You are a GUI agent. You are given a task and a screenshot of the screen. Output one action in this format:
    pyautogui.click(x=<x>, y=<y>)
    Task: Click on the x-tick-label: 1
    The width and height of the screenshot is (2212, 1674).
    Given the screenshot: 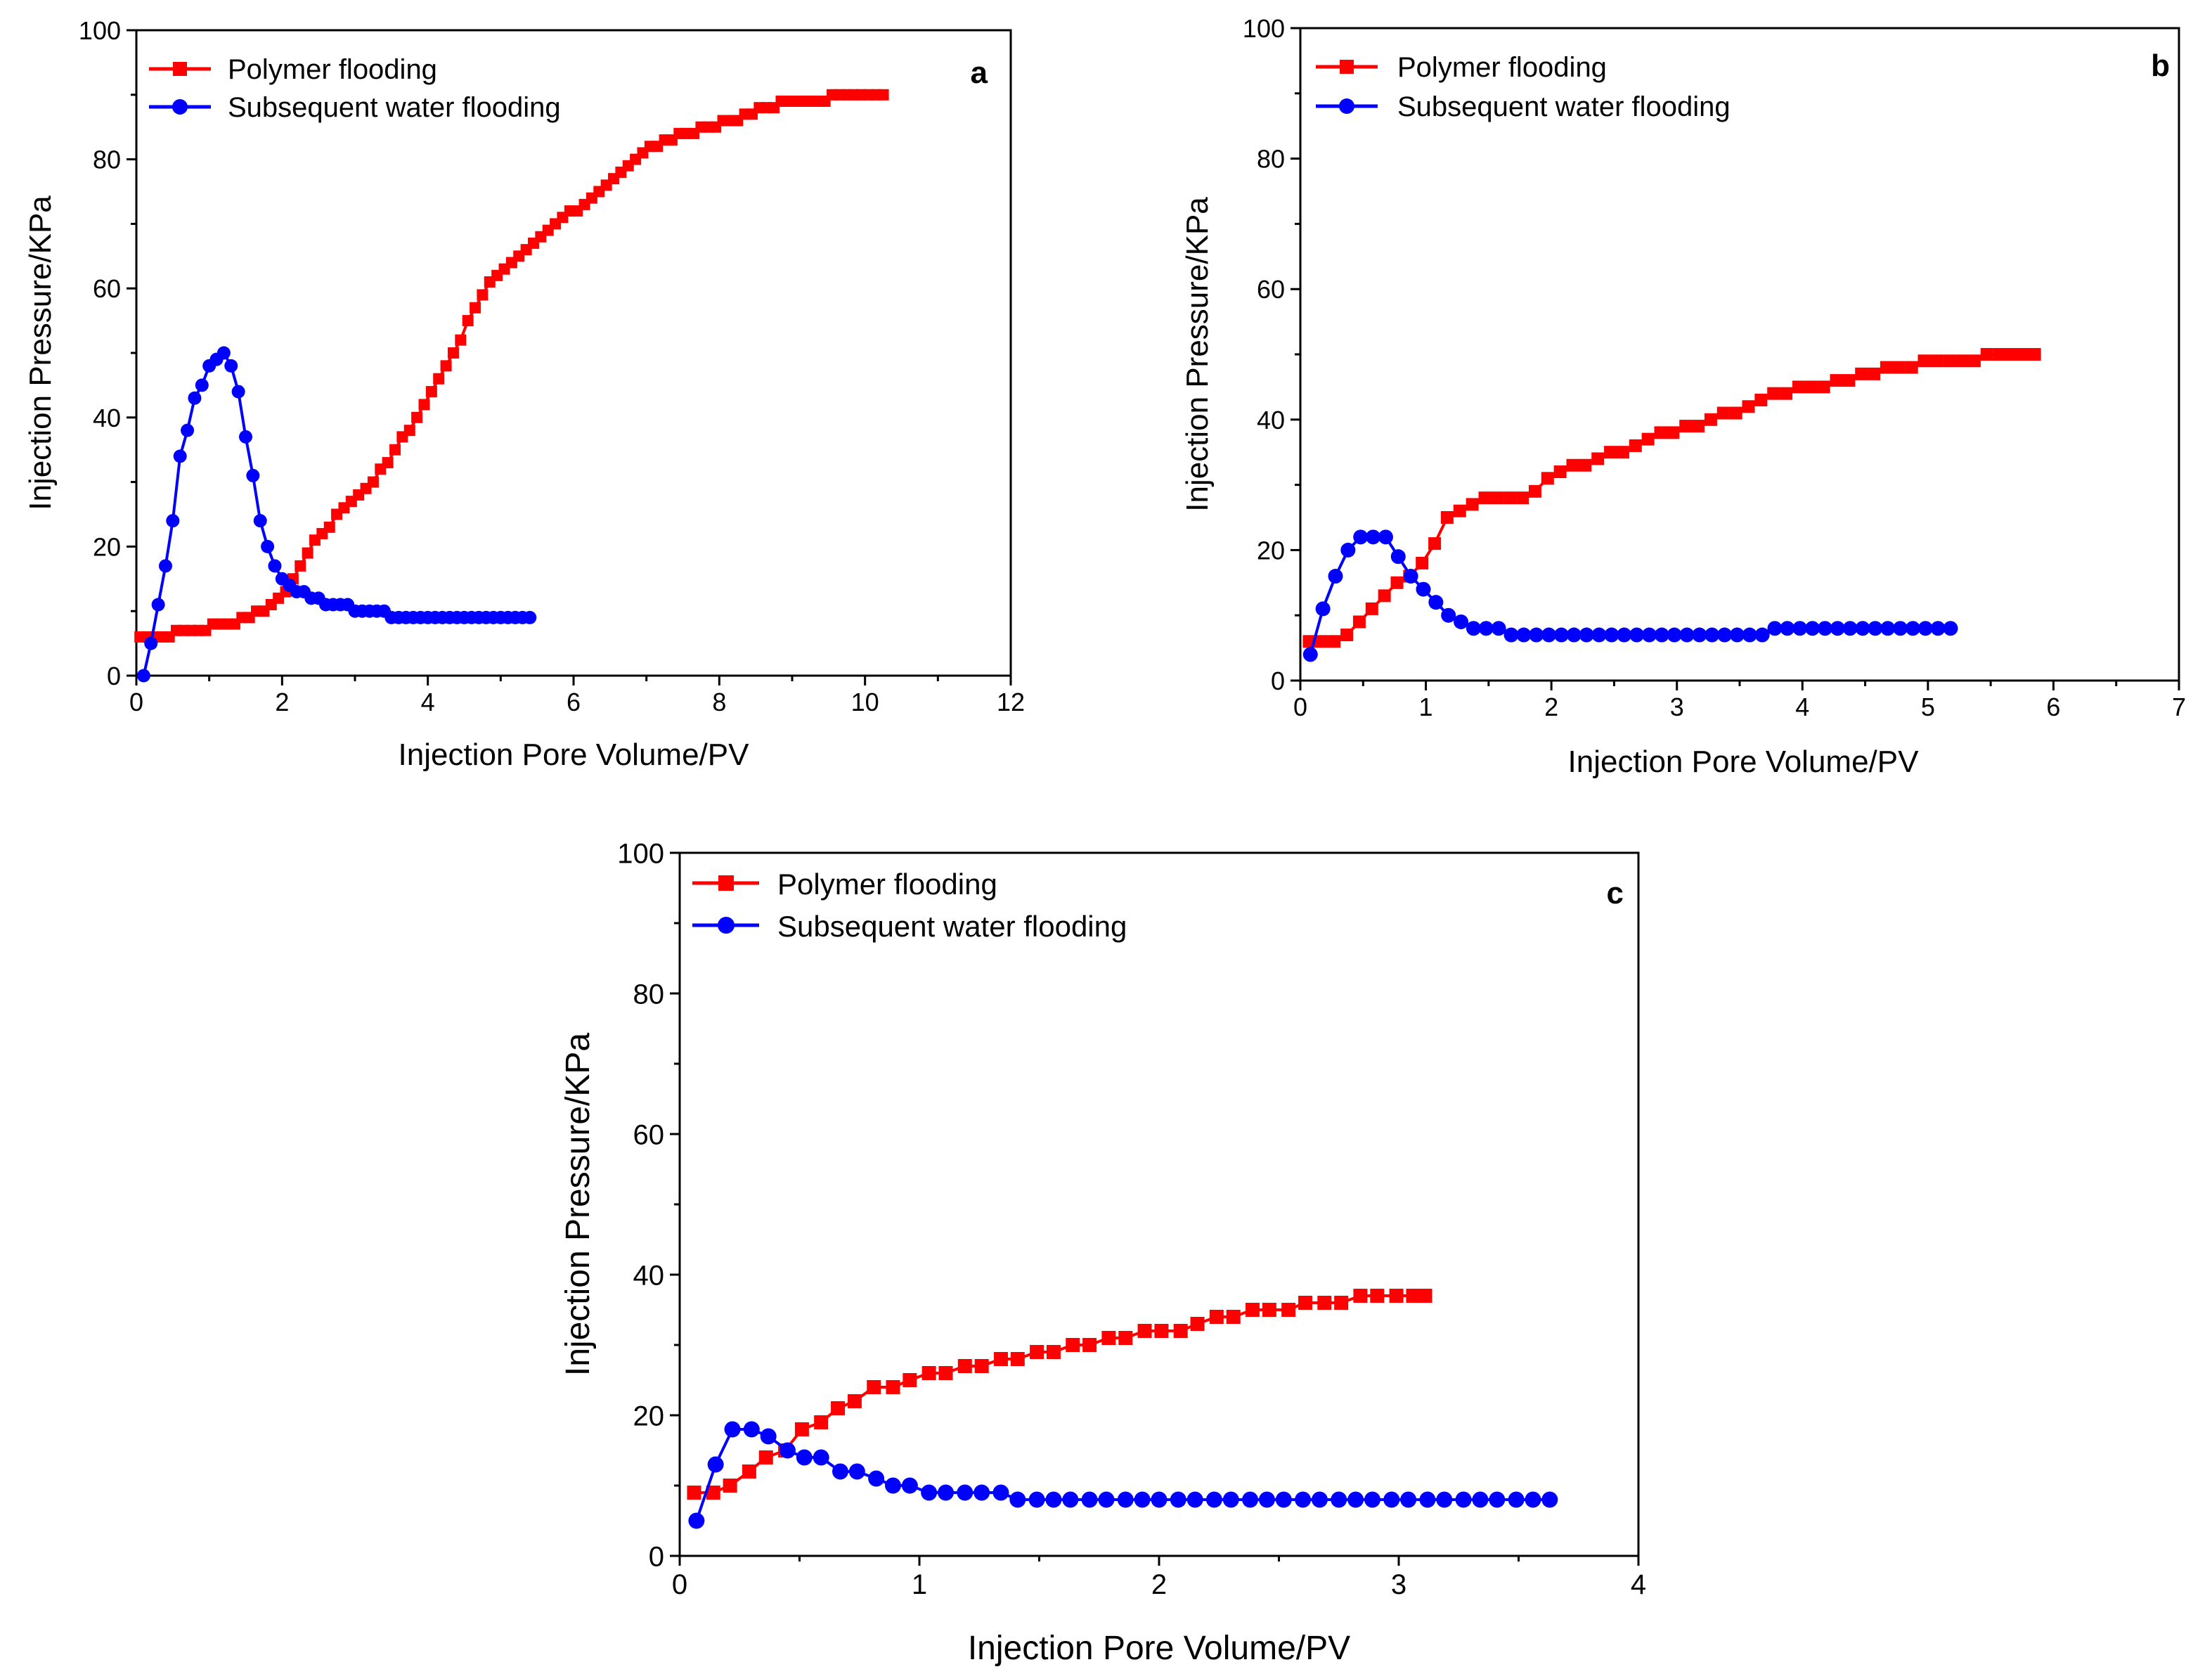 What is the action you would take?
    pyautogui.click(x=920, y=1584)
    